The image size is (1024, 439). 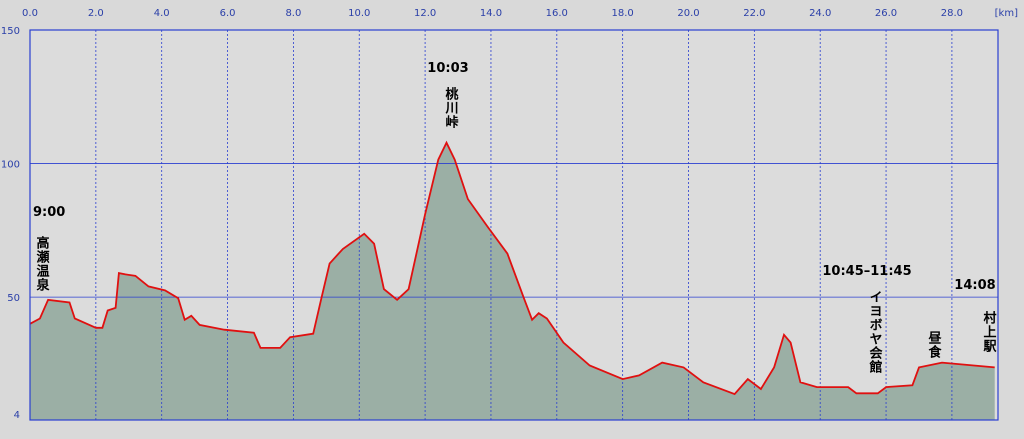 What do you see at coordinates (1006, 13) in the screenshot?
I see `x-unit: [km]` at bounding box center [1006, 13].